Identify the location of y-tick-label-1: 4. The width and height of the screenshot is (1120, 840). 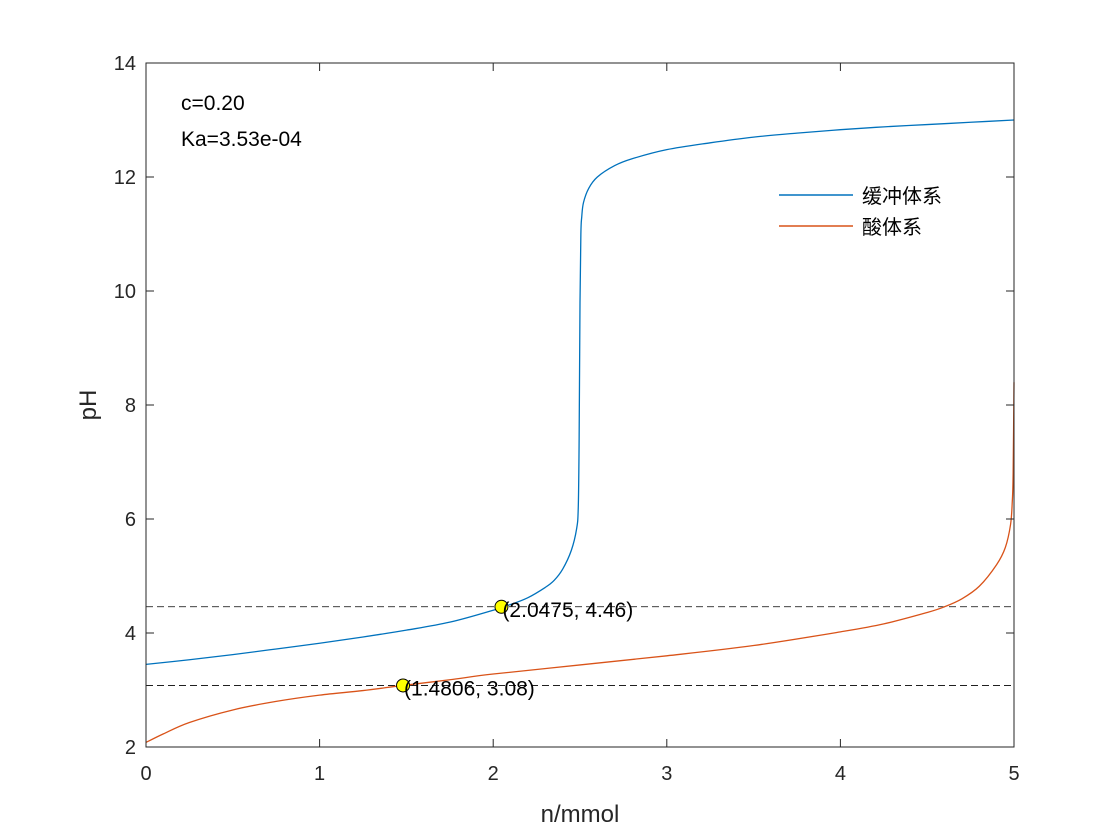
(130, 634).